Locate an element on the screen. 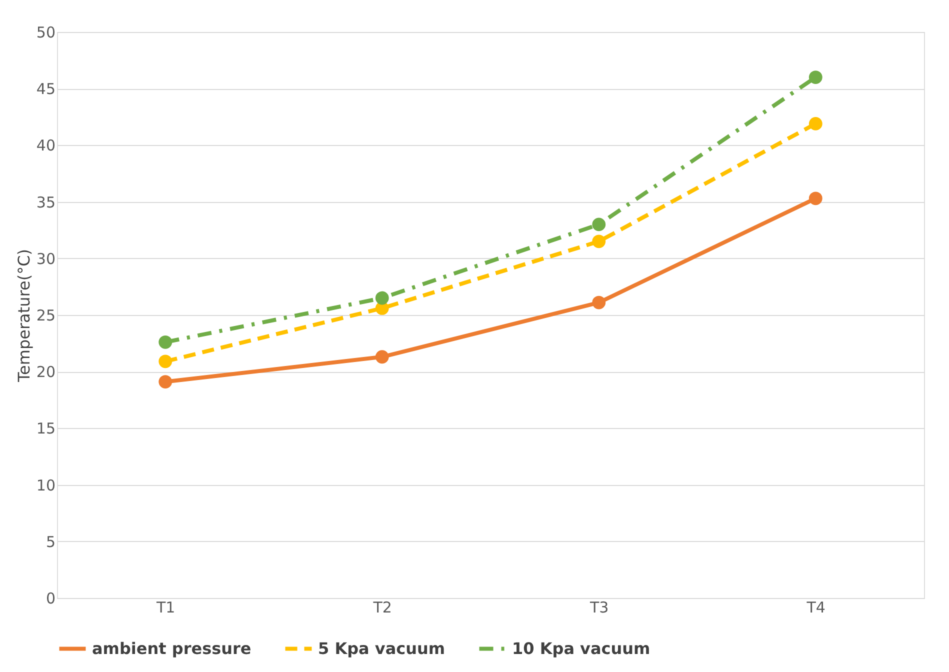  x-tick-label: T2 is located at coordinates (382, 607).